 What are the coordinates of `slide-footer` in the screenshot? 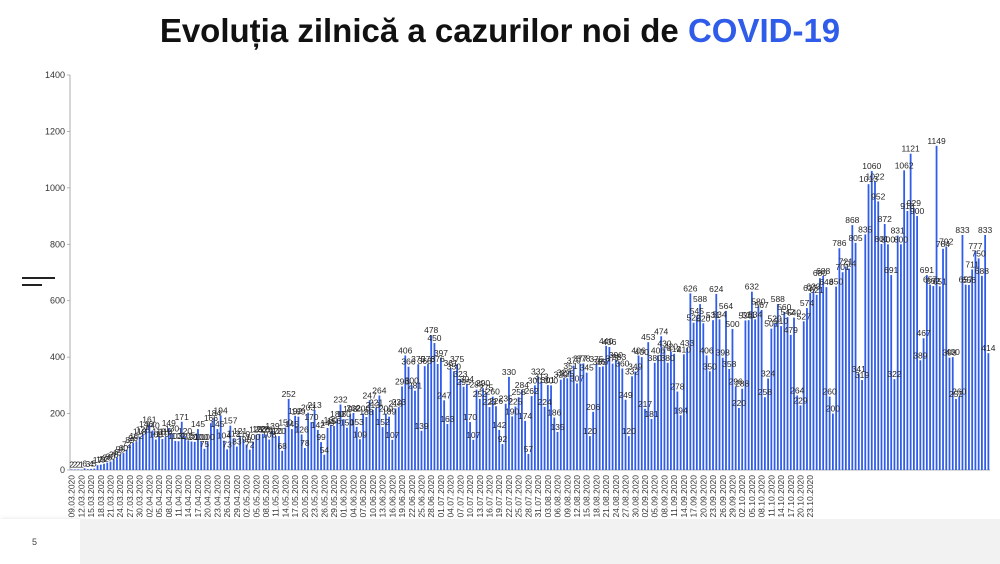 It's located at (40, 541).